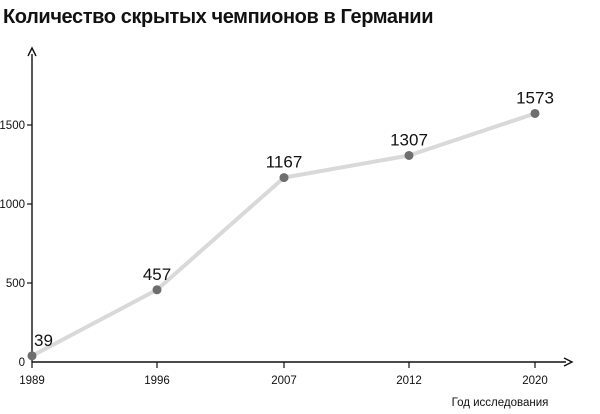 This screenshot has height=414, width=600. What do you see at coordinates (283, 374) in the screenshot?
I see `x-axis-ticks: 1989 1996 2007 2012 2020` at bounding box center [283, 374].